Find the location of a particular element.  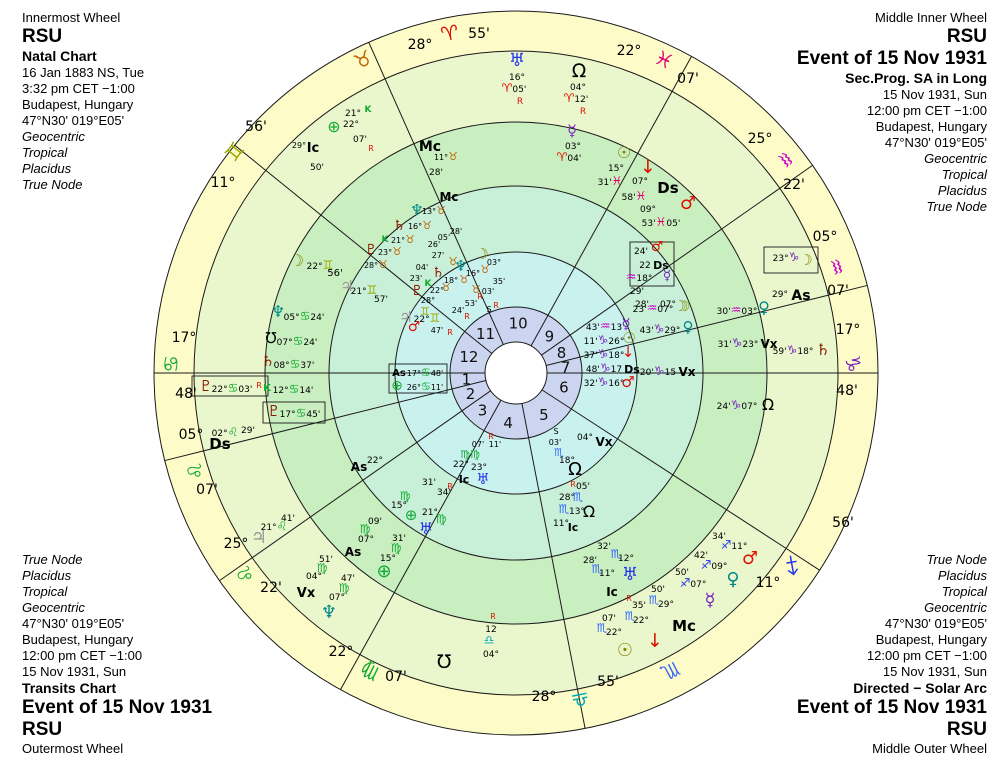

chart-label: 55' is located at coordinates (479, 34).